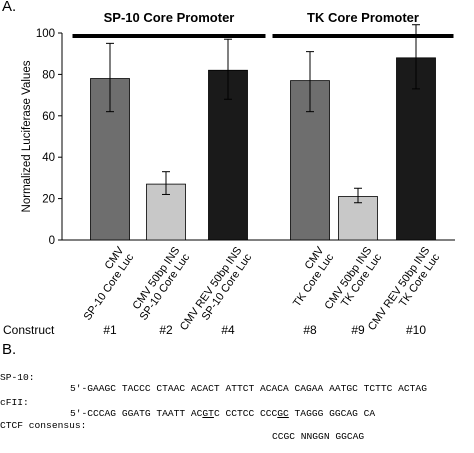 Image resolution: width=474 pixels, height=453 pixels. I want to click on panel-label-a: A., so click(9, 7).